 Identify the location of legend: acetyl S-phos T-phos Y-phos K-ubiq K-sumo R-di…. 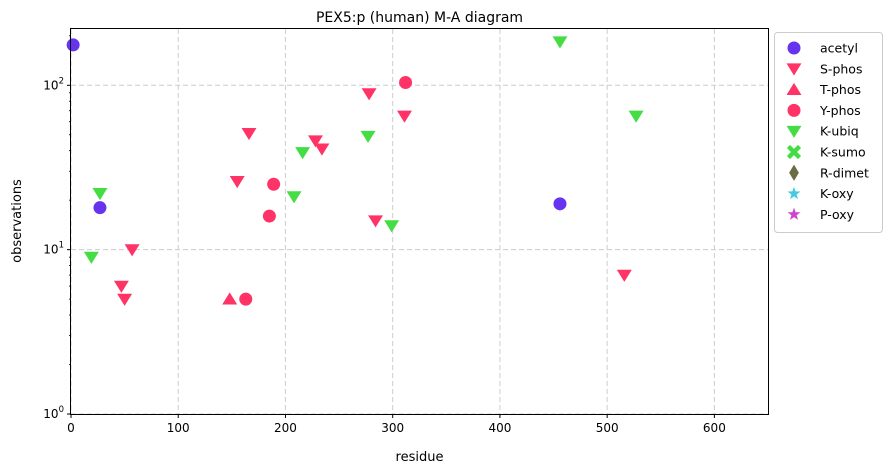
(828, 132).